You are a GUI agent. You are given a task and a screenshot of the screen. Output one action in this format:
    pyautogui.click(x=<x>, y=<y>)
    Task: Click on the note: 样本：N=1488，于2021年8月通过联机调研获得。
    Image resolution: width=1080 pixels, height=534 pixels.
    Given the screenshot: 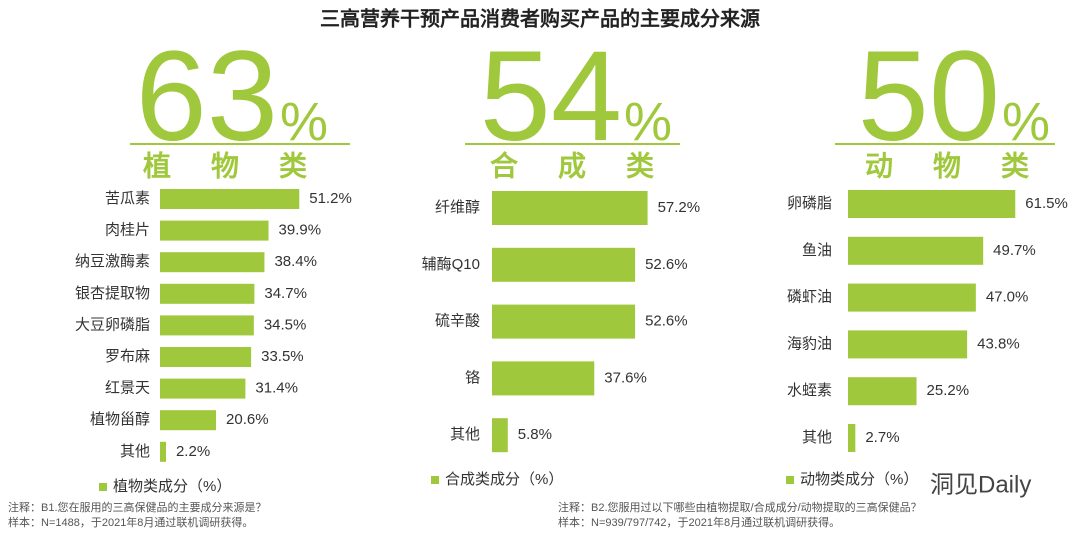 What is the action you would take?
    pyautogui.click(x=130, y=522)
    